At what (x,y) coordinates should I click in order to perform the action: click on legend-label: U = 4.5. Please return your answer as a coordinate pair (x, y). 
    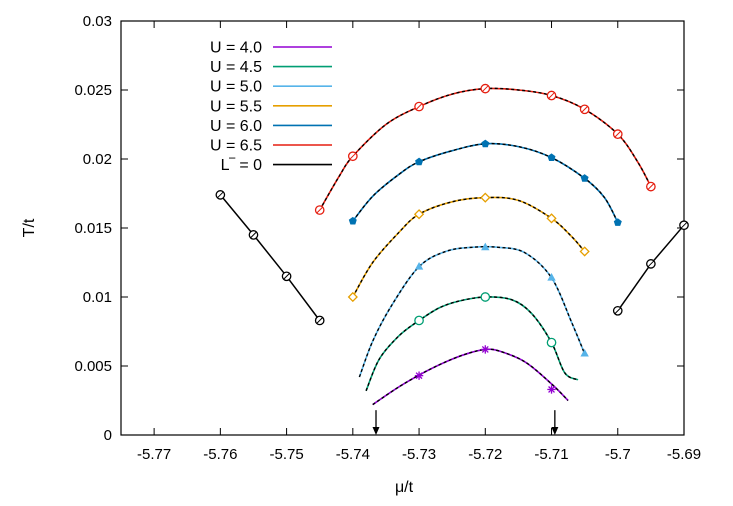
    Looking at the image, I should click on (236, 67).